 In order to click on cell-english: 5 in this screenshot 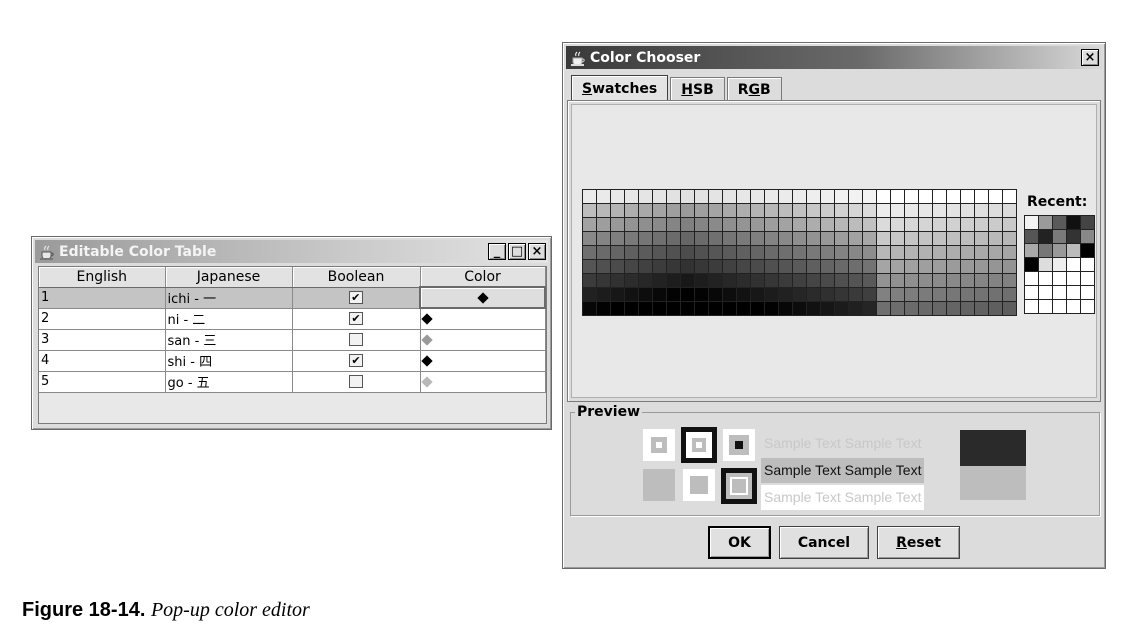, I will do `click(102, 382)`.